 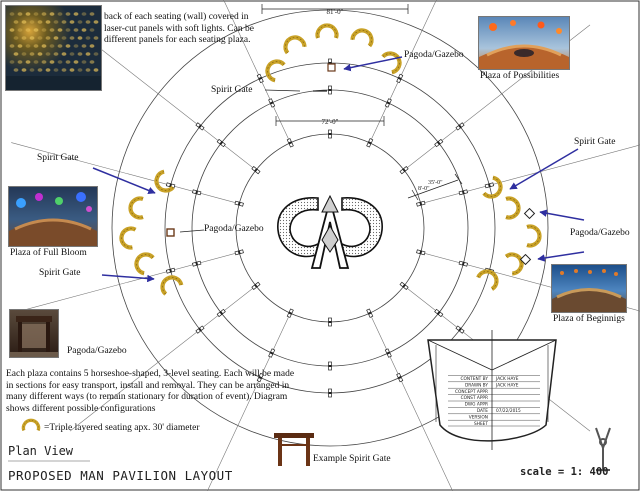 I want to click on plaza-possibilities-photo, so click(x=524, y=43).